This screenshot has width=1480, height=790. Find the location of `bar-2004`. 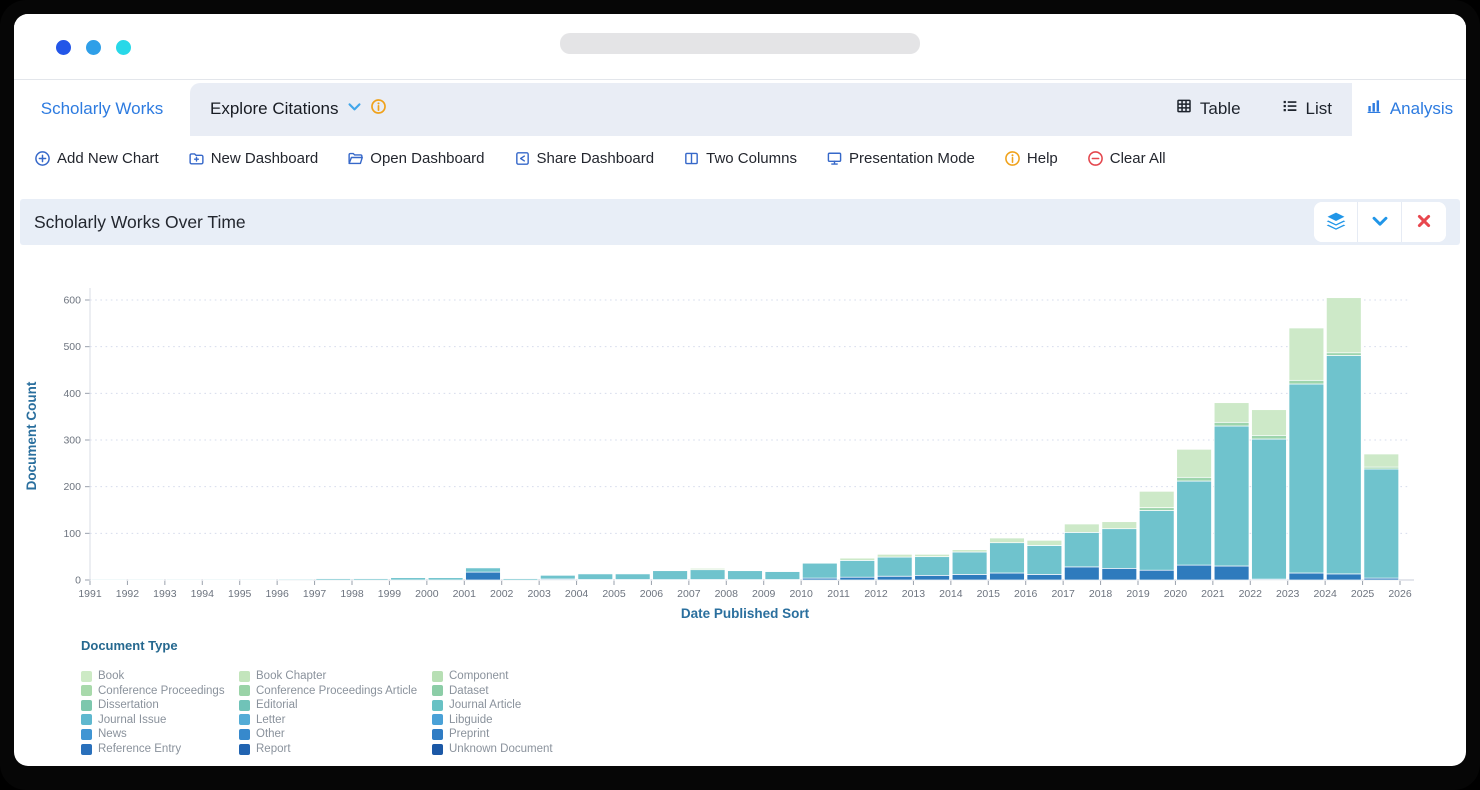

bar-2004 is located at coordinates (595, 577).